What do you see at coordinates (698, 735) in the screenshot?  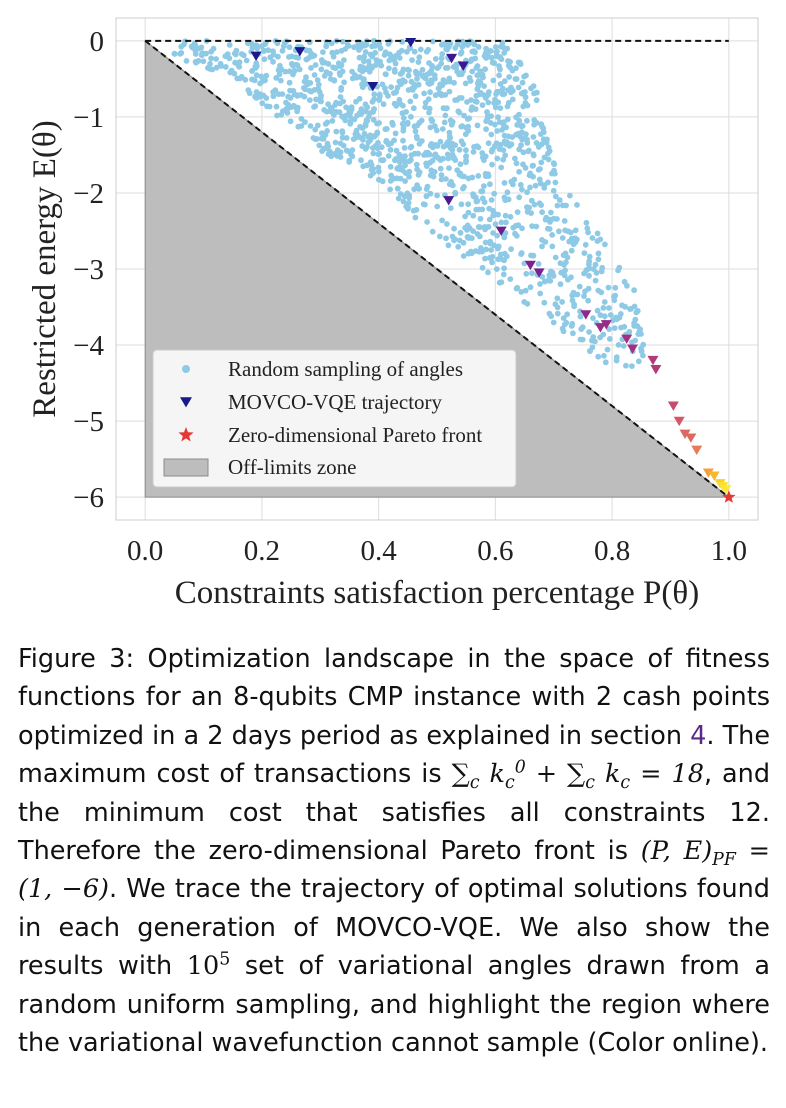 I see `section-link: 4` at bounding box center [698, 735].